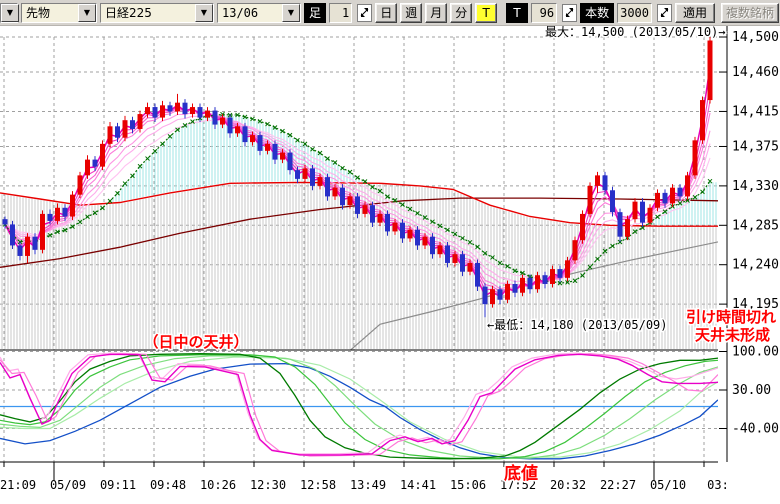 Image resolution: width=780 pixels, height=504 pixels. I want to click on price-tick-label: 14,415, so click(755, 111).